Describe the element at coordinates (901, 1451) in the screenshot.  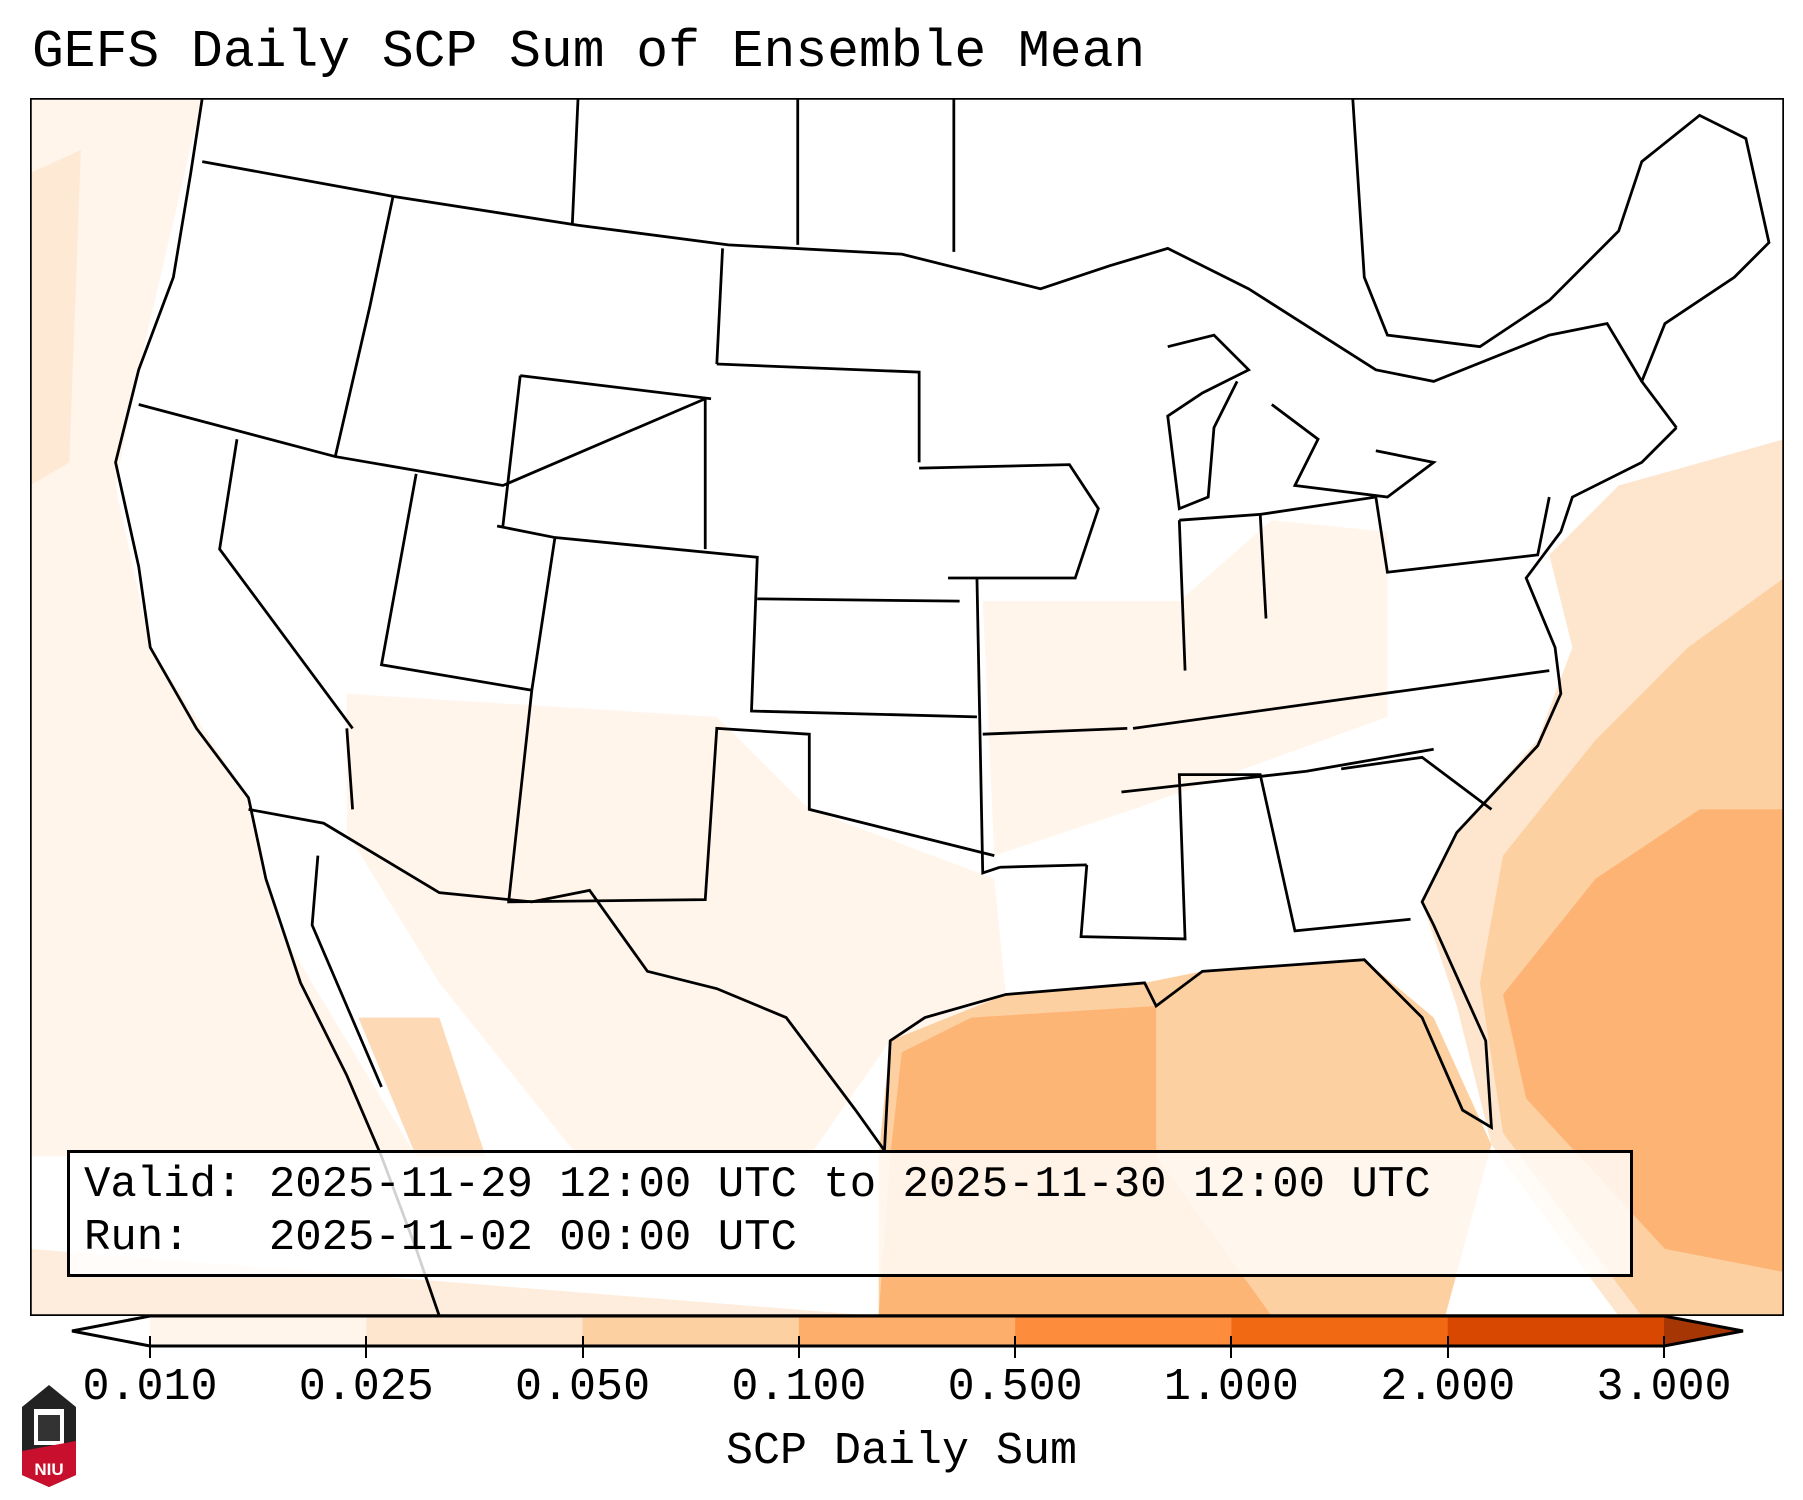
I see `colorbar-label: SCP Daily Sum` at that location.